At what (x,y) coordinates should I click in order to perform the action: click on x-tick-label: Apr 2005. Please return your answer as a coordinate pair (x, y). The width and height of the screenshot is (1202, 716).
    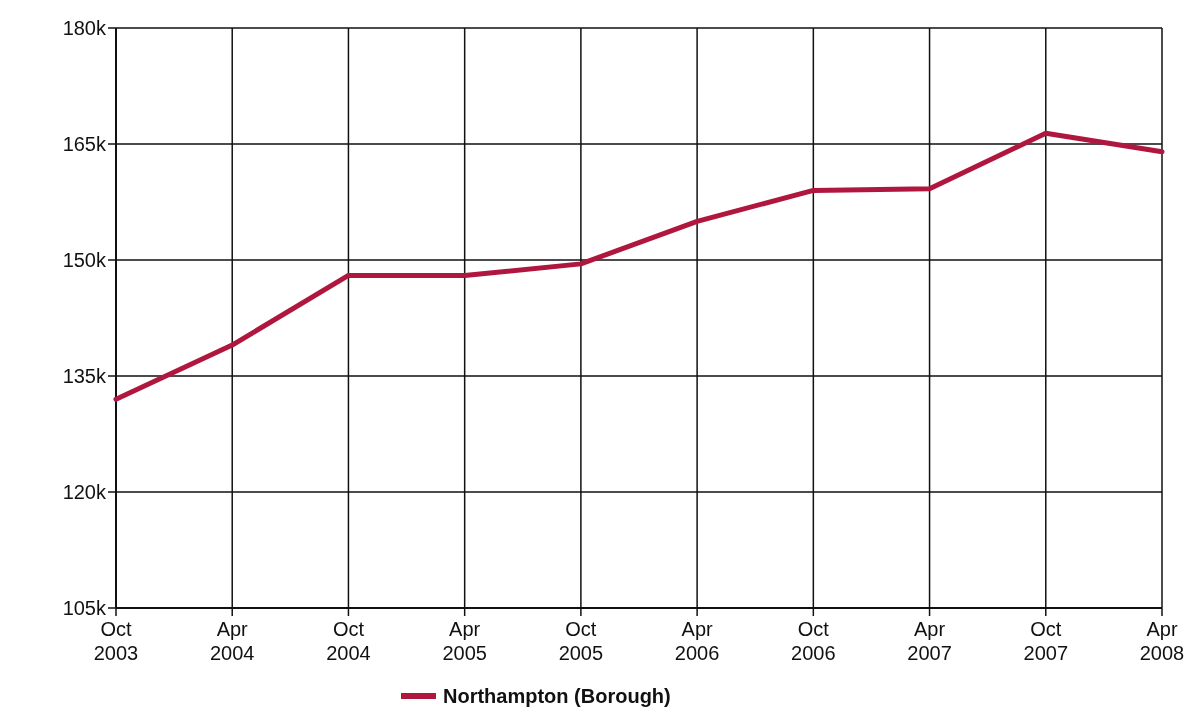
    Looking at the image, I should click on (464, 641).